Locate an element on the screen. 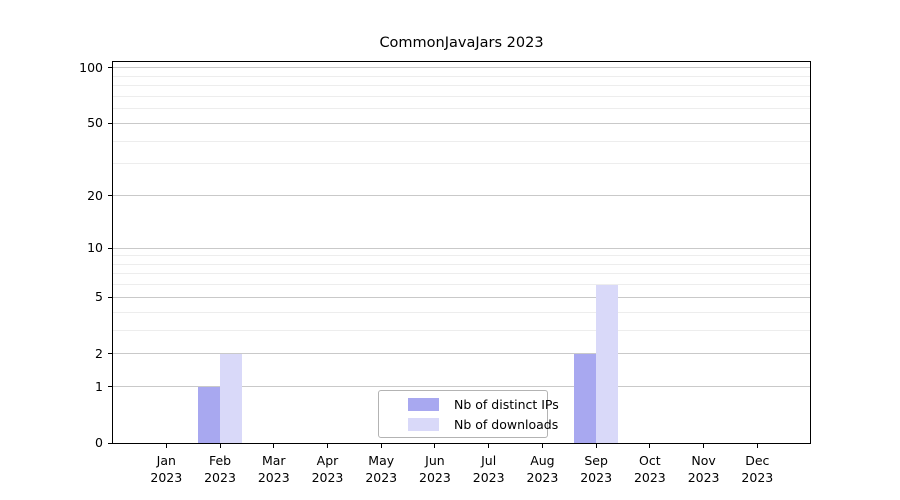 This screenshot has width=900, height=500. x-tick-label-apr: Apr 2023 is located at coordinates (327, 469).